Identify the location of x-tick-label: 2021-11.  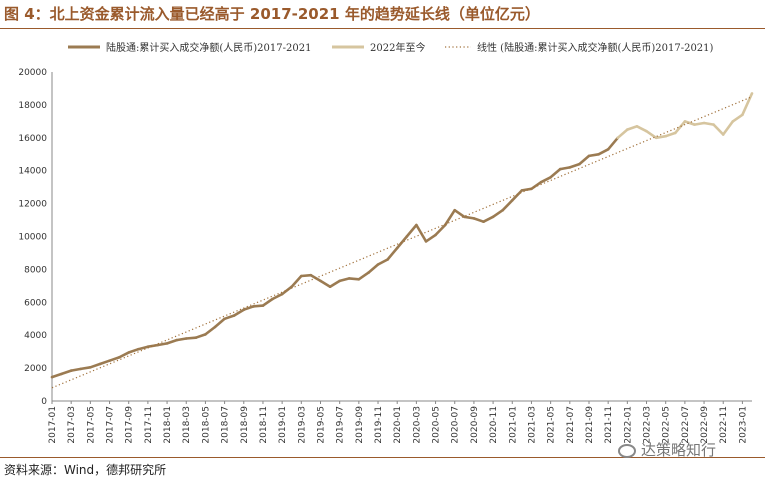
(609, 425).